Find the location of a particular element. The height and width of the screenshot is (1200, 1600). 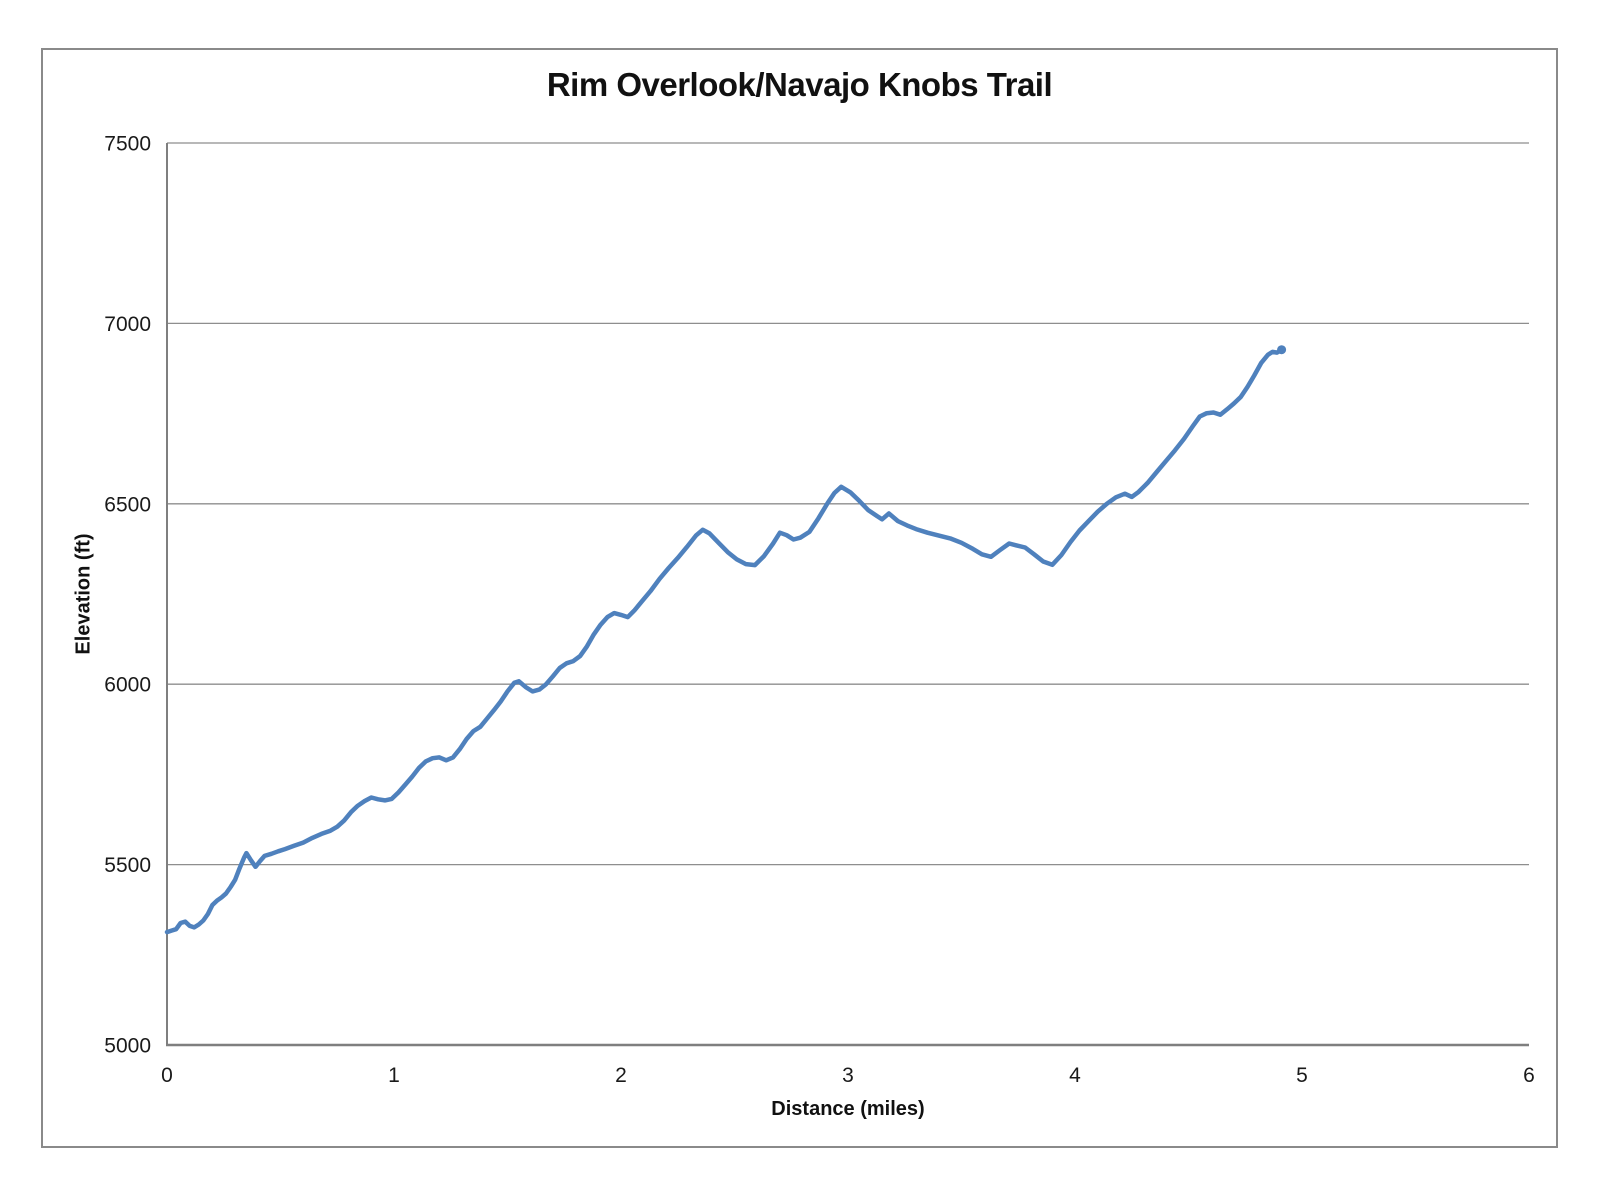

trail-end-marker is located at coordinates (1282, 350).